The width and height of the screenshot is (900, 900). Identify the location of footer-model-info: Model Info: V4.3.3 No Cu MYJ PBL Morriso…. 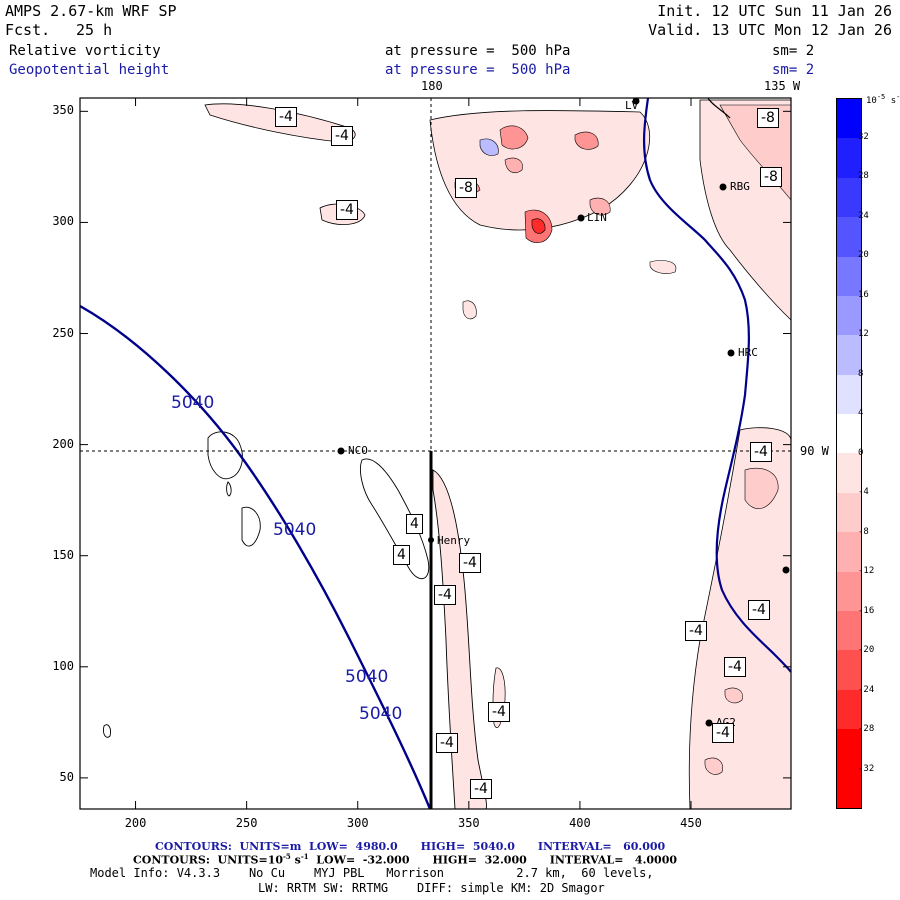
(372, 873).